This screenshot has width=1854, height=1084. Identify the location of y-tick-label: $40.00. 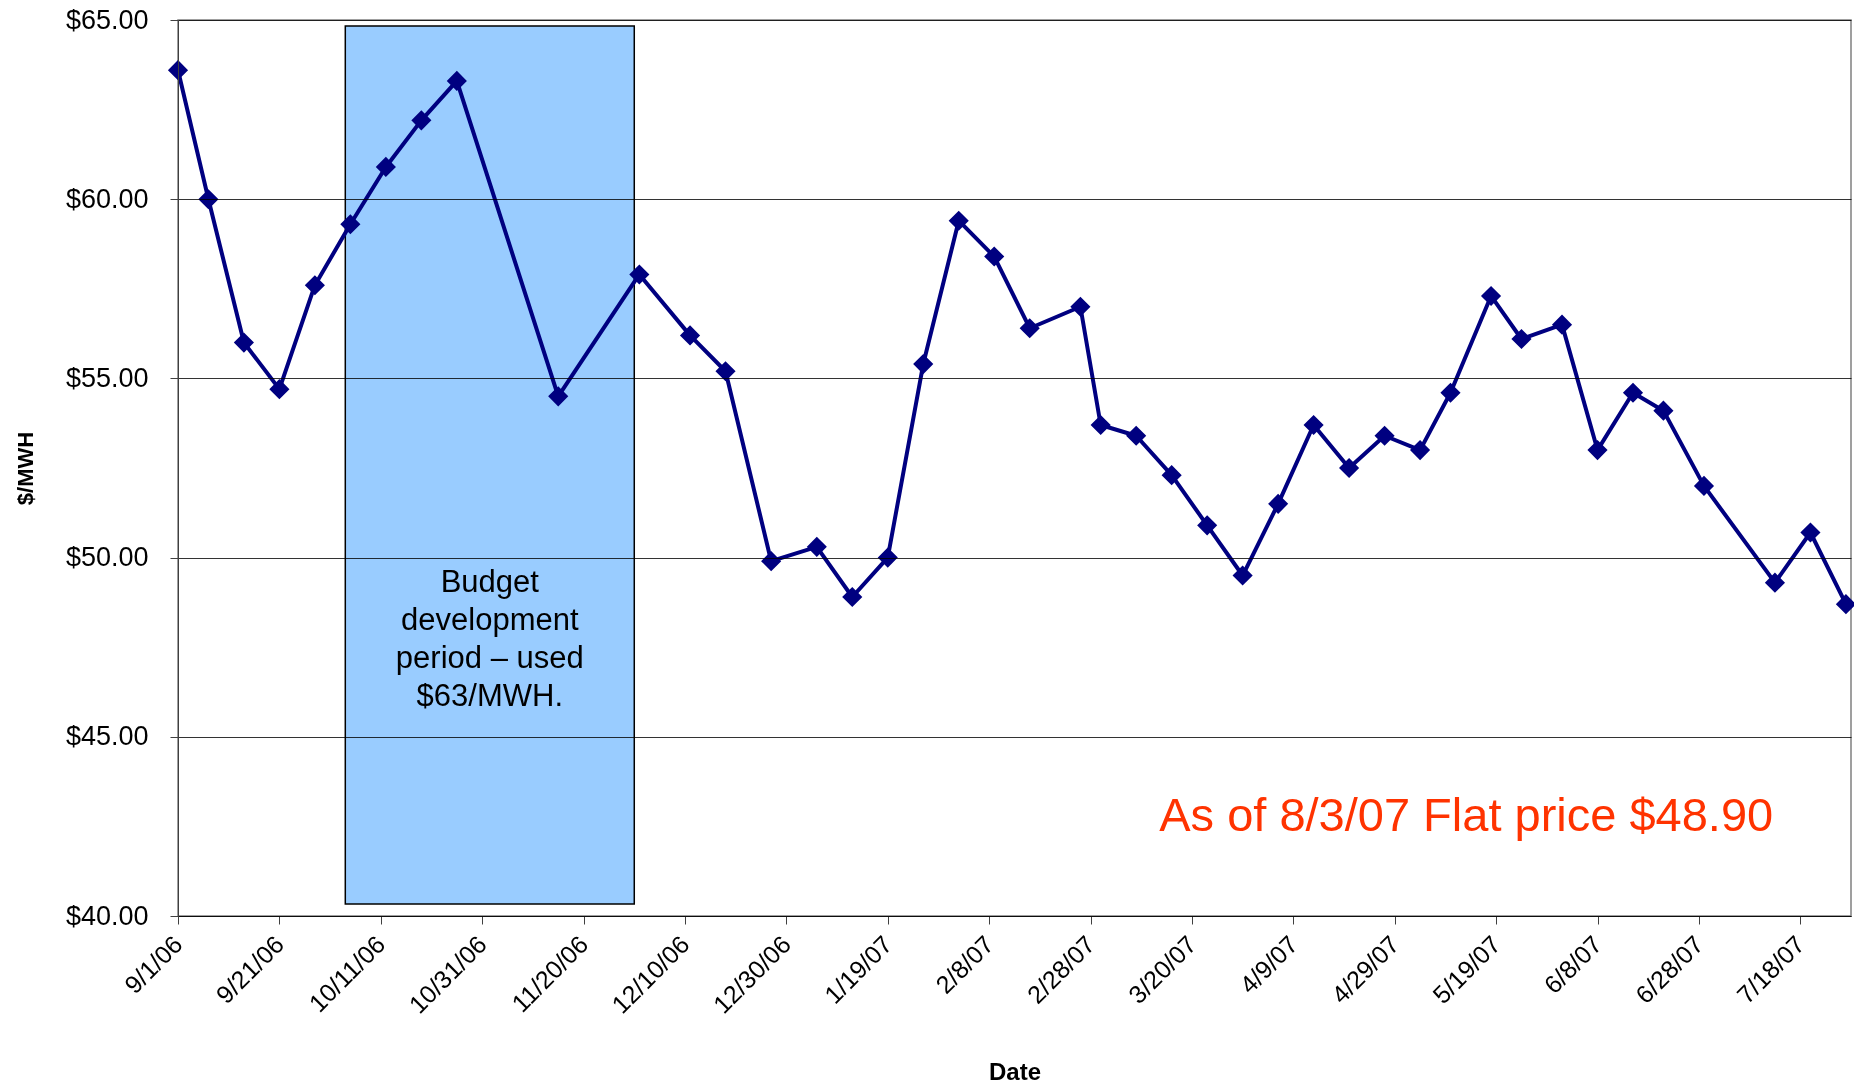
(107, 915).